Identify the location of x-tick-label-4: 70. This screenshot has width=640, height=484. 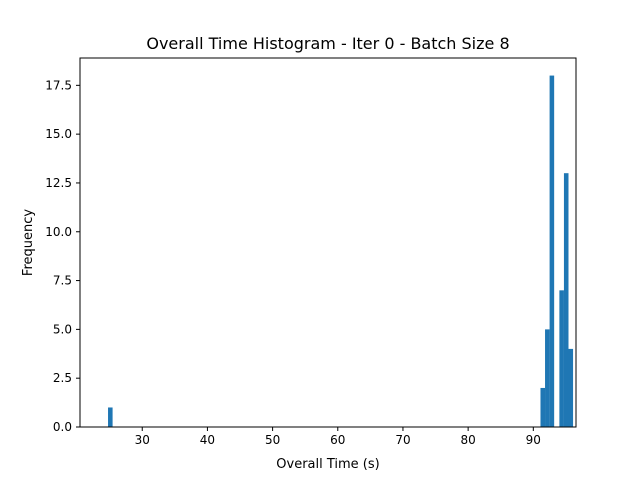
(402, 440).